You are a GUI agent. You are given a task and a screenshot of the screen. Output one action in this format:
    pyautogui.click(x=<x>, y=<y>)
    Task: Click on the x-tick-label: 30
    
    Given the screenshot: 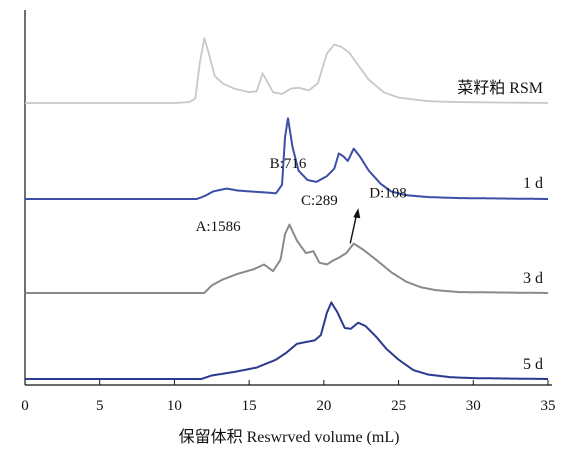 What is the action you would take?
    pyautogui.click(x=473, y=406)
    